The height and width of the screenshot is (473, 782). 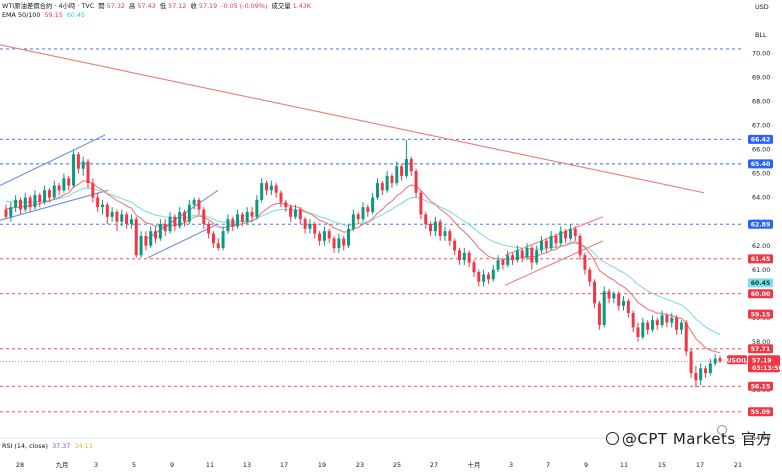 I want to click on volume-label: 成交量, so click(x=281, y=6).